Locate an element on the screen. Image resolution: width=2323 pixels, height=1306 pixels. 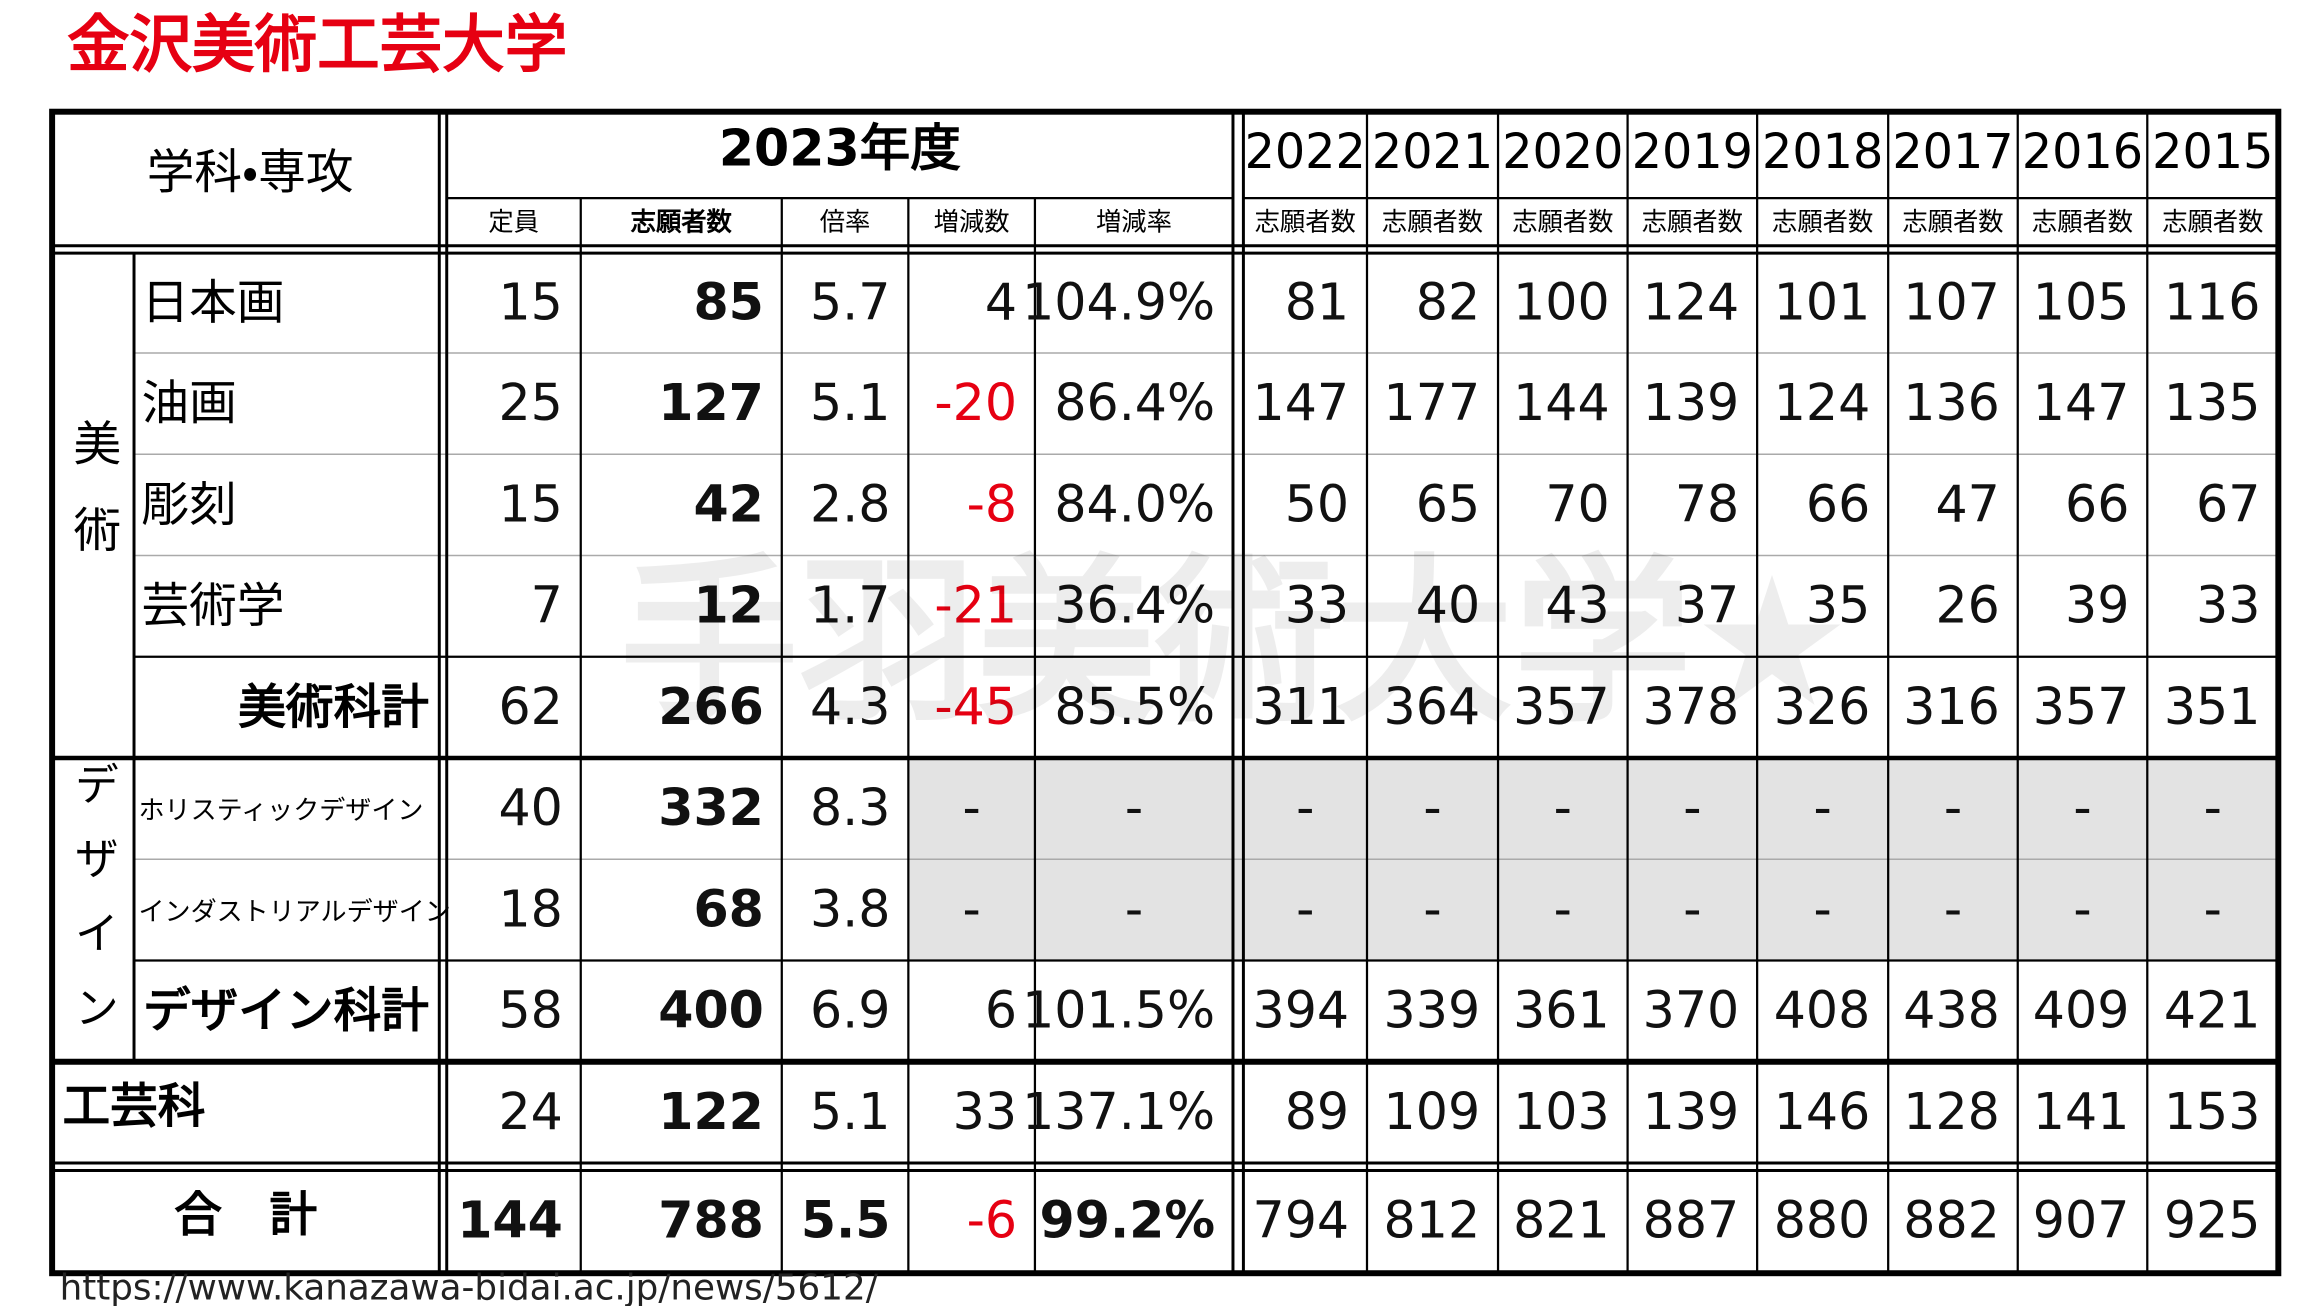
row-name: ホリスティックデザイン is located at coordinates (280, 811).